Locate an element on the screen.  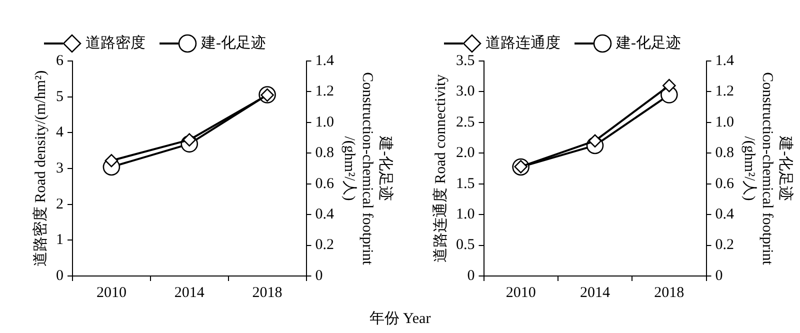
y-tick-label: 1.5 is located at coordinates (465, 184).